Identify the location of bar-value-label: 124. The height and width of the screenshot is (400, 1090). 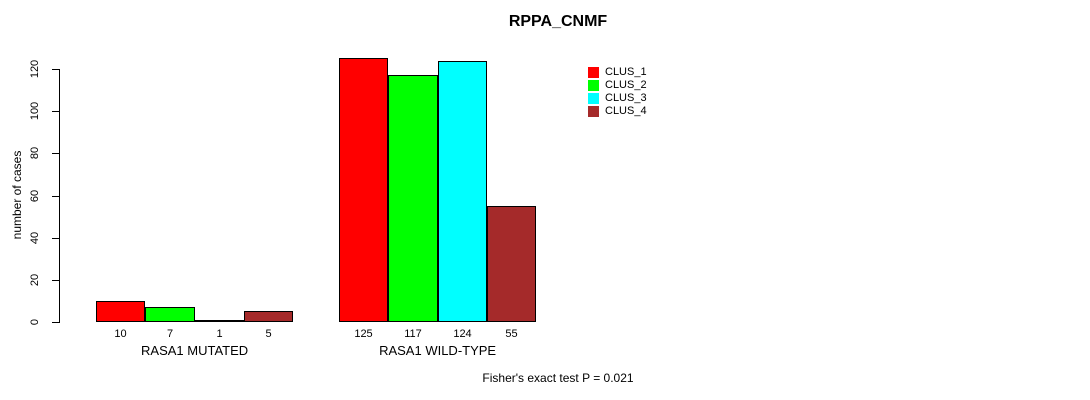
(462, 334).